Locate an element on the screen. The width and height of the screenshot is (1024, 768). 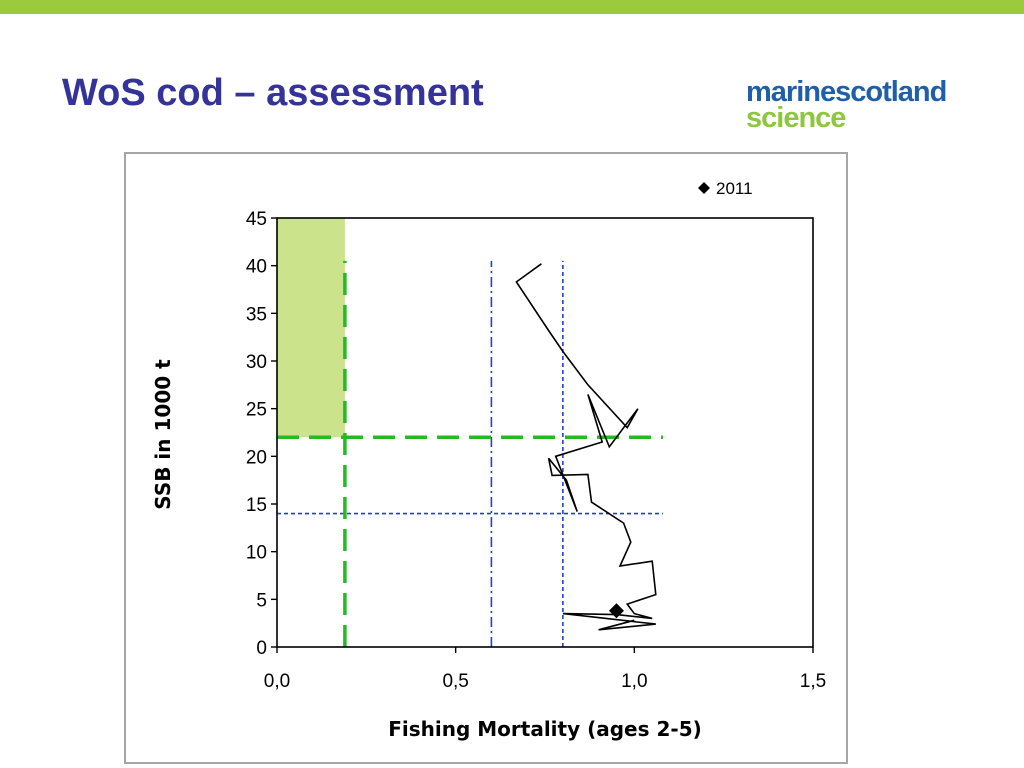
y-tick-label-35: 35 is located at coordinates (256, 314).